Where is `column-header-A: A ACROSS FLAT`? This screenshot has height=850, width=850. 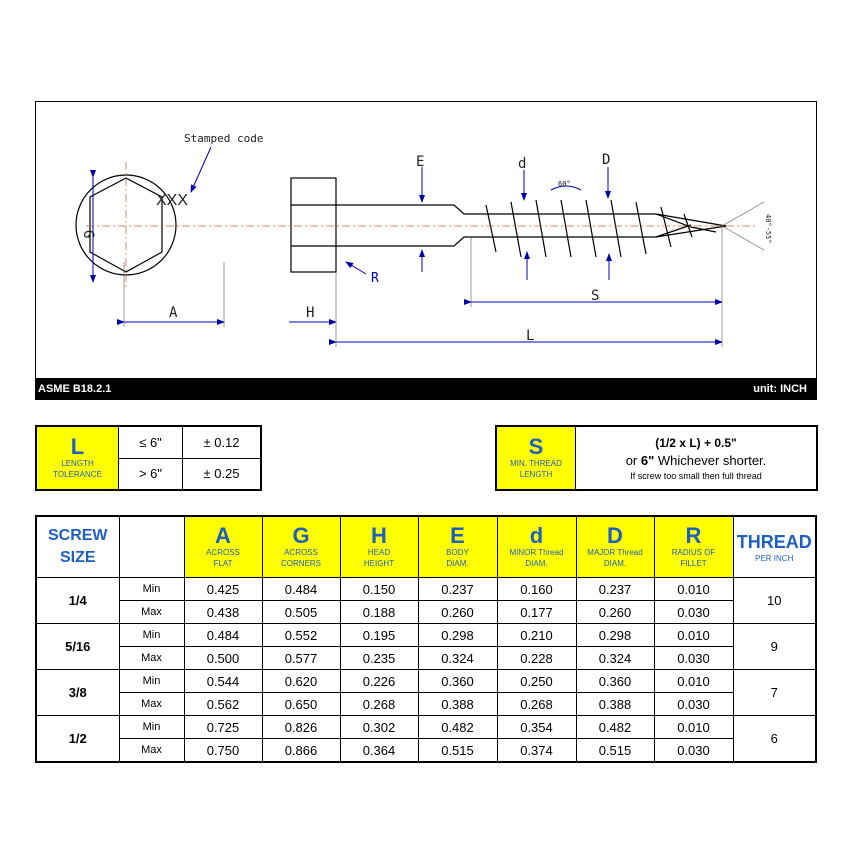
column-header-A: A ACROSS FLAT is located at coordinates (223, 546).